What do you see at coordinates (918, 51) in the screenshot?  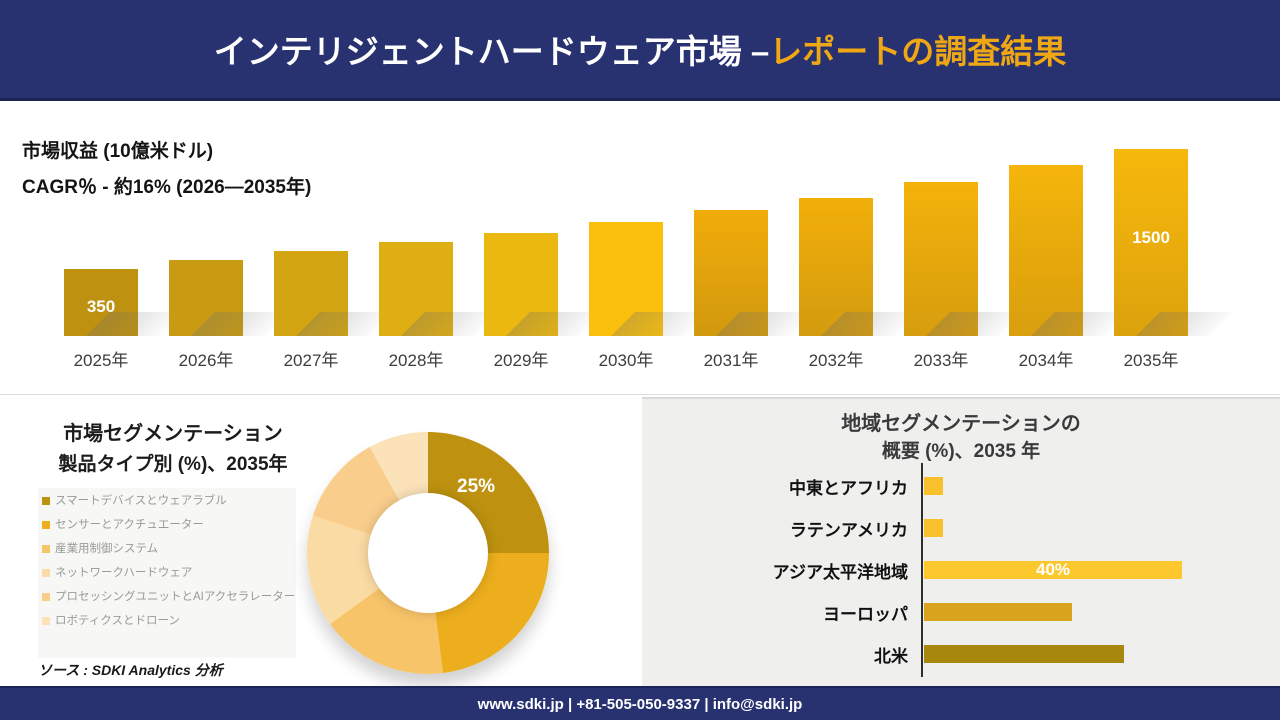 I see `report-title-accent: レポートの調査結果` at bounding box center [918, 51].